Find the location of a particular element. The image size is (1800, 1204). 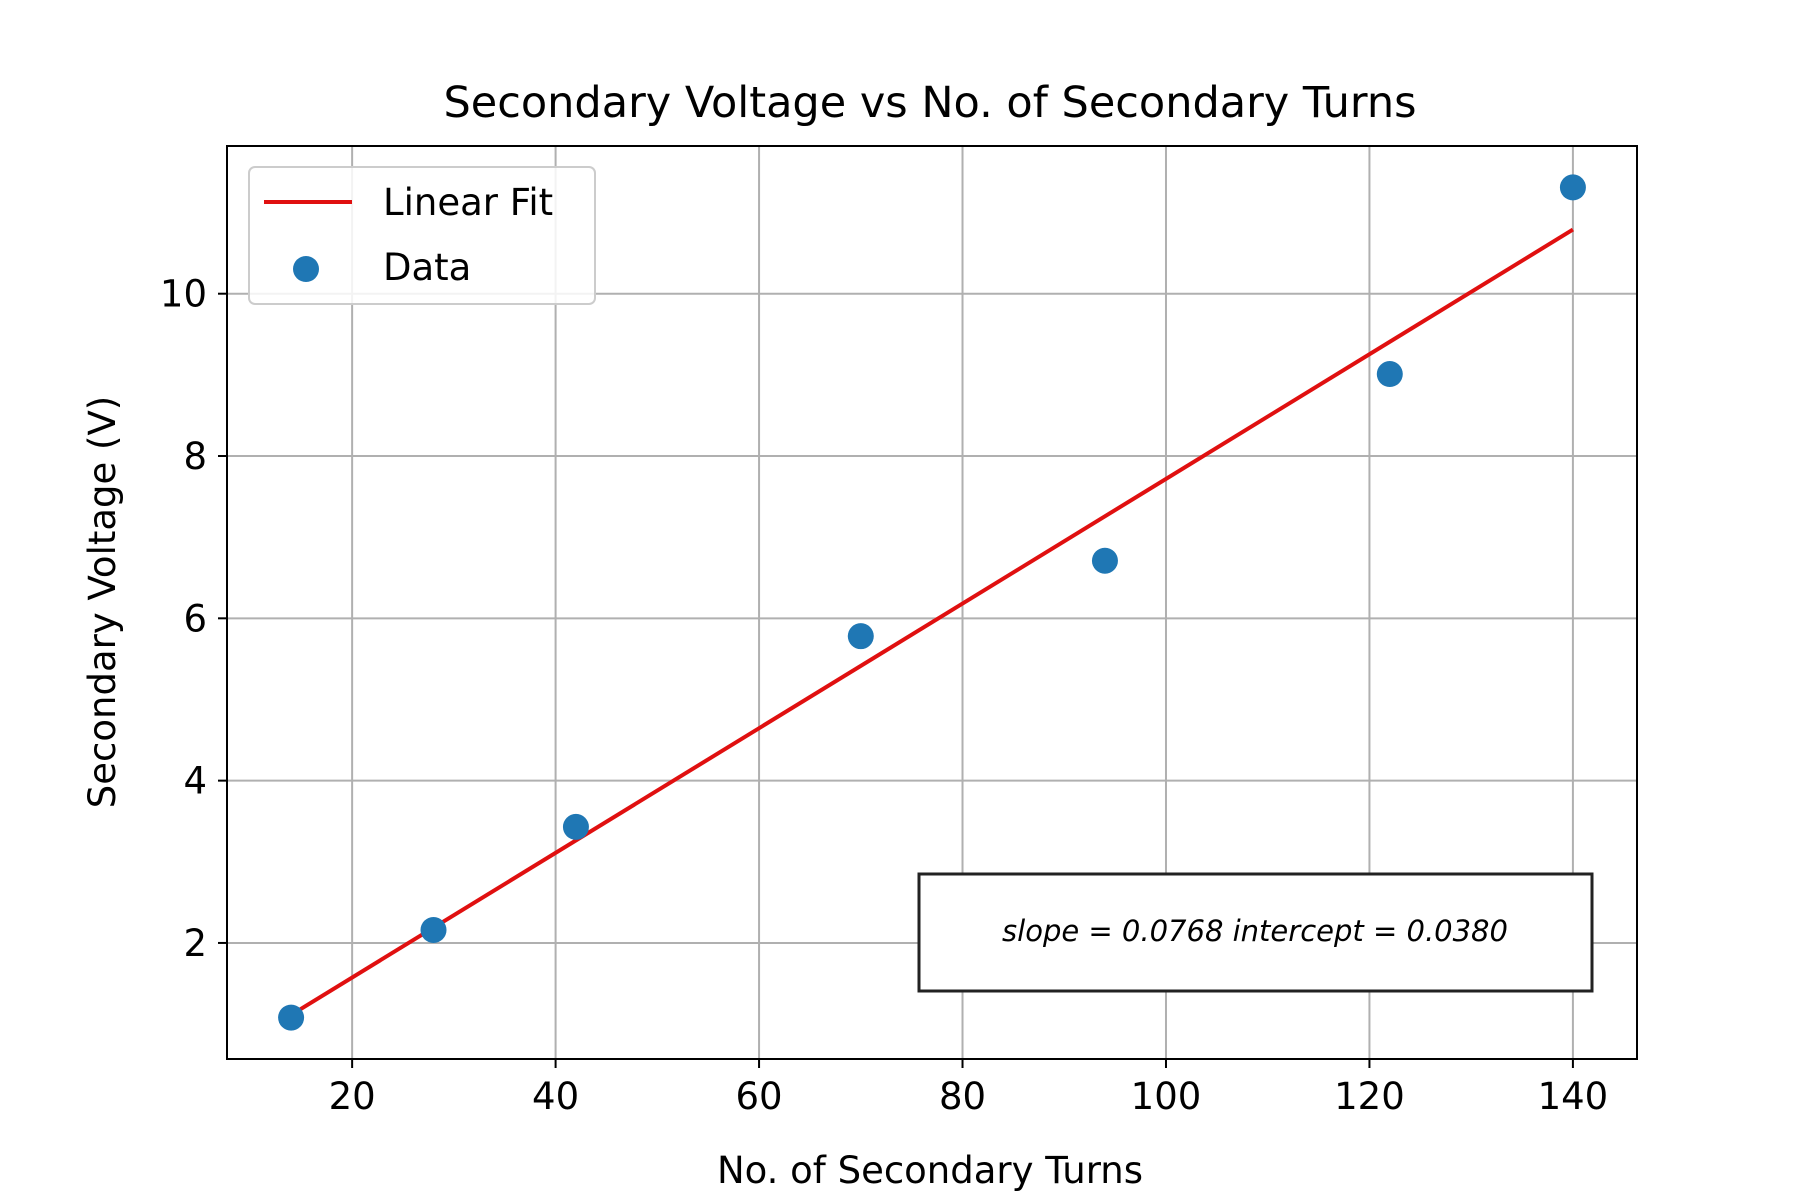

y-tick-label: 2 is located at coordinates (195, 943).